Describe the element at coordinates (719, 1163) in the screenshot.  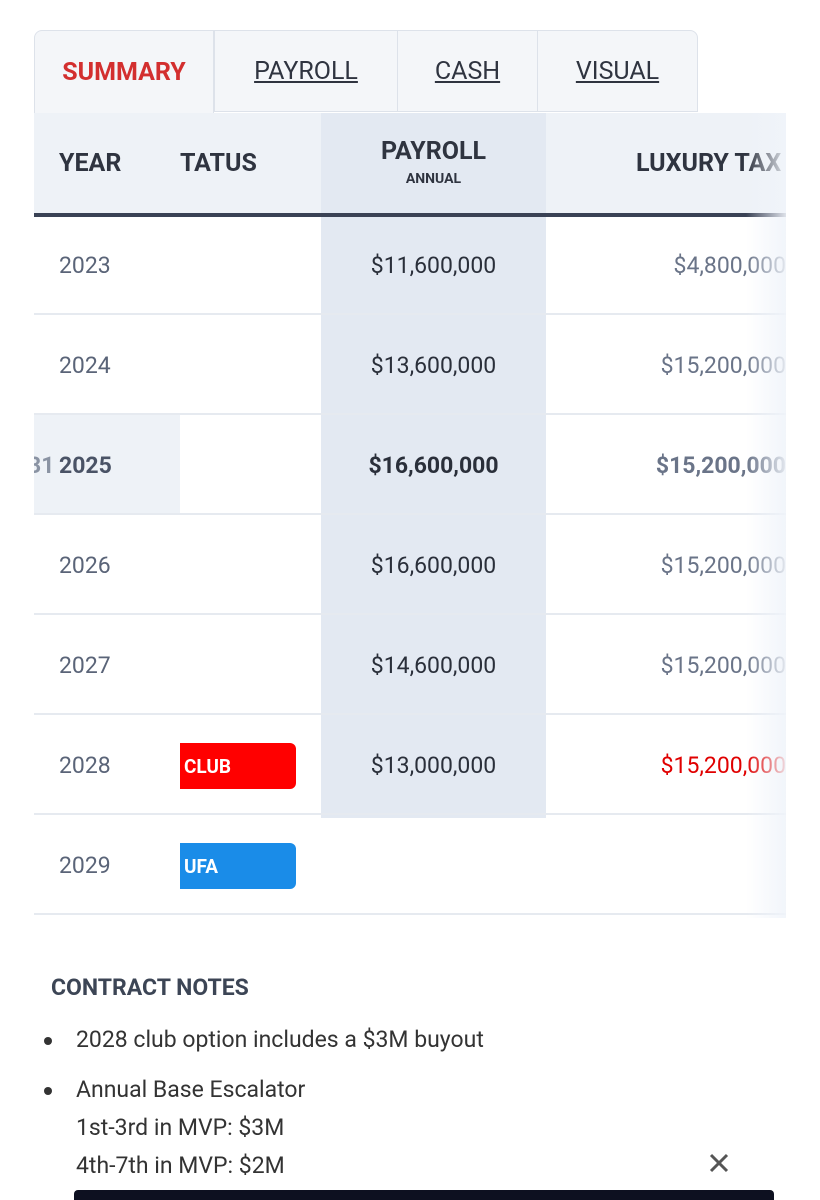
I see `close-icon` at that location.